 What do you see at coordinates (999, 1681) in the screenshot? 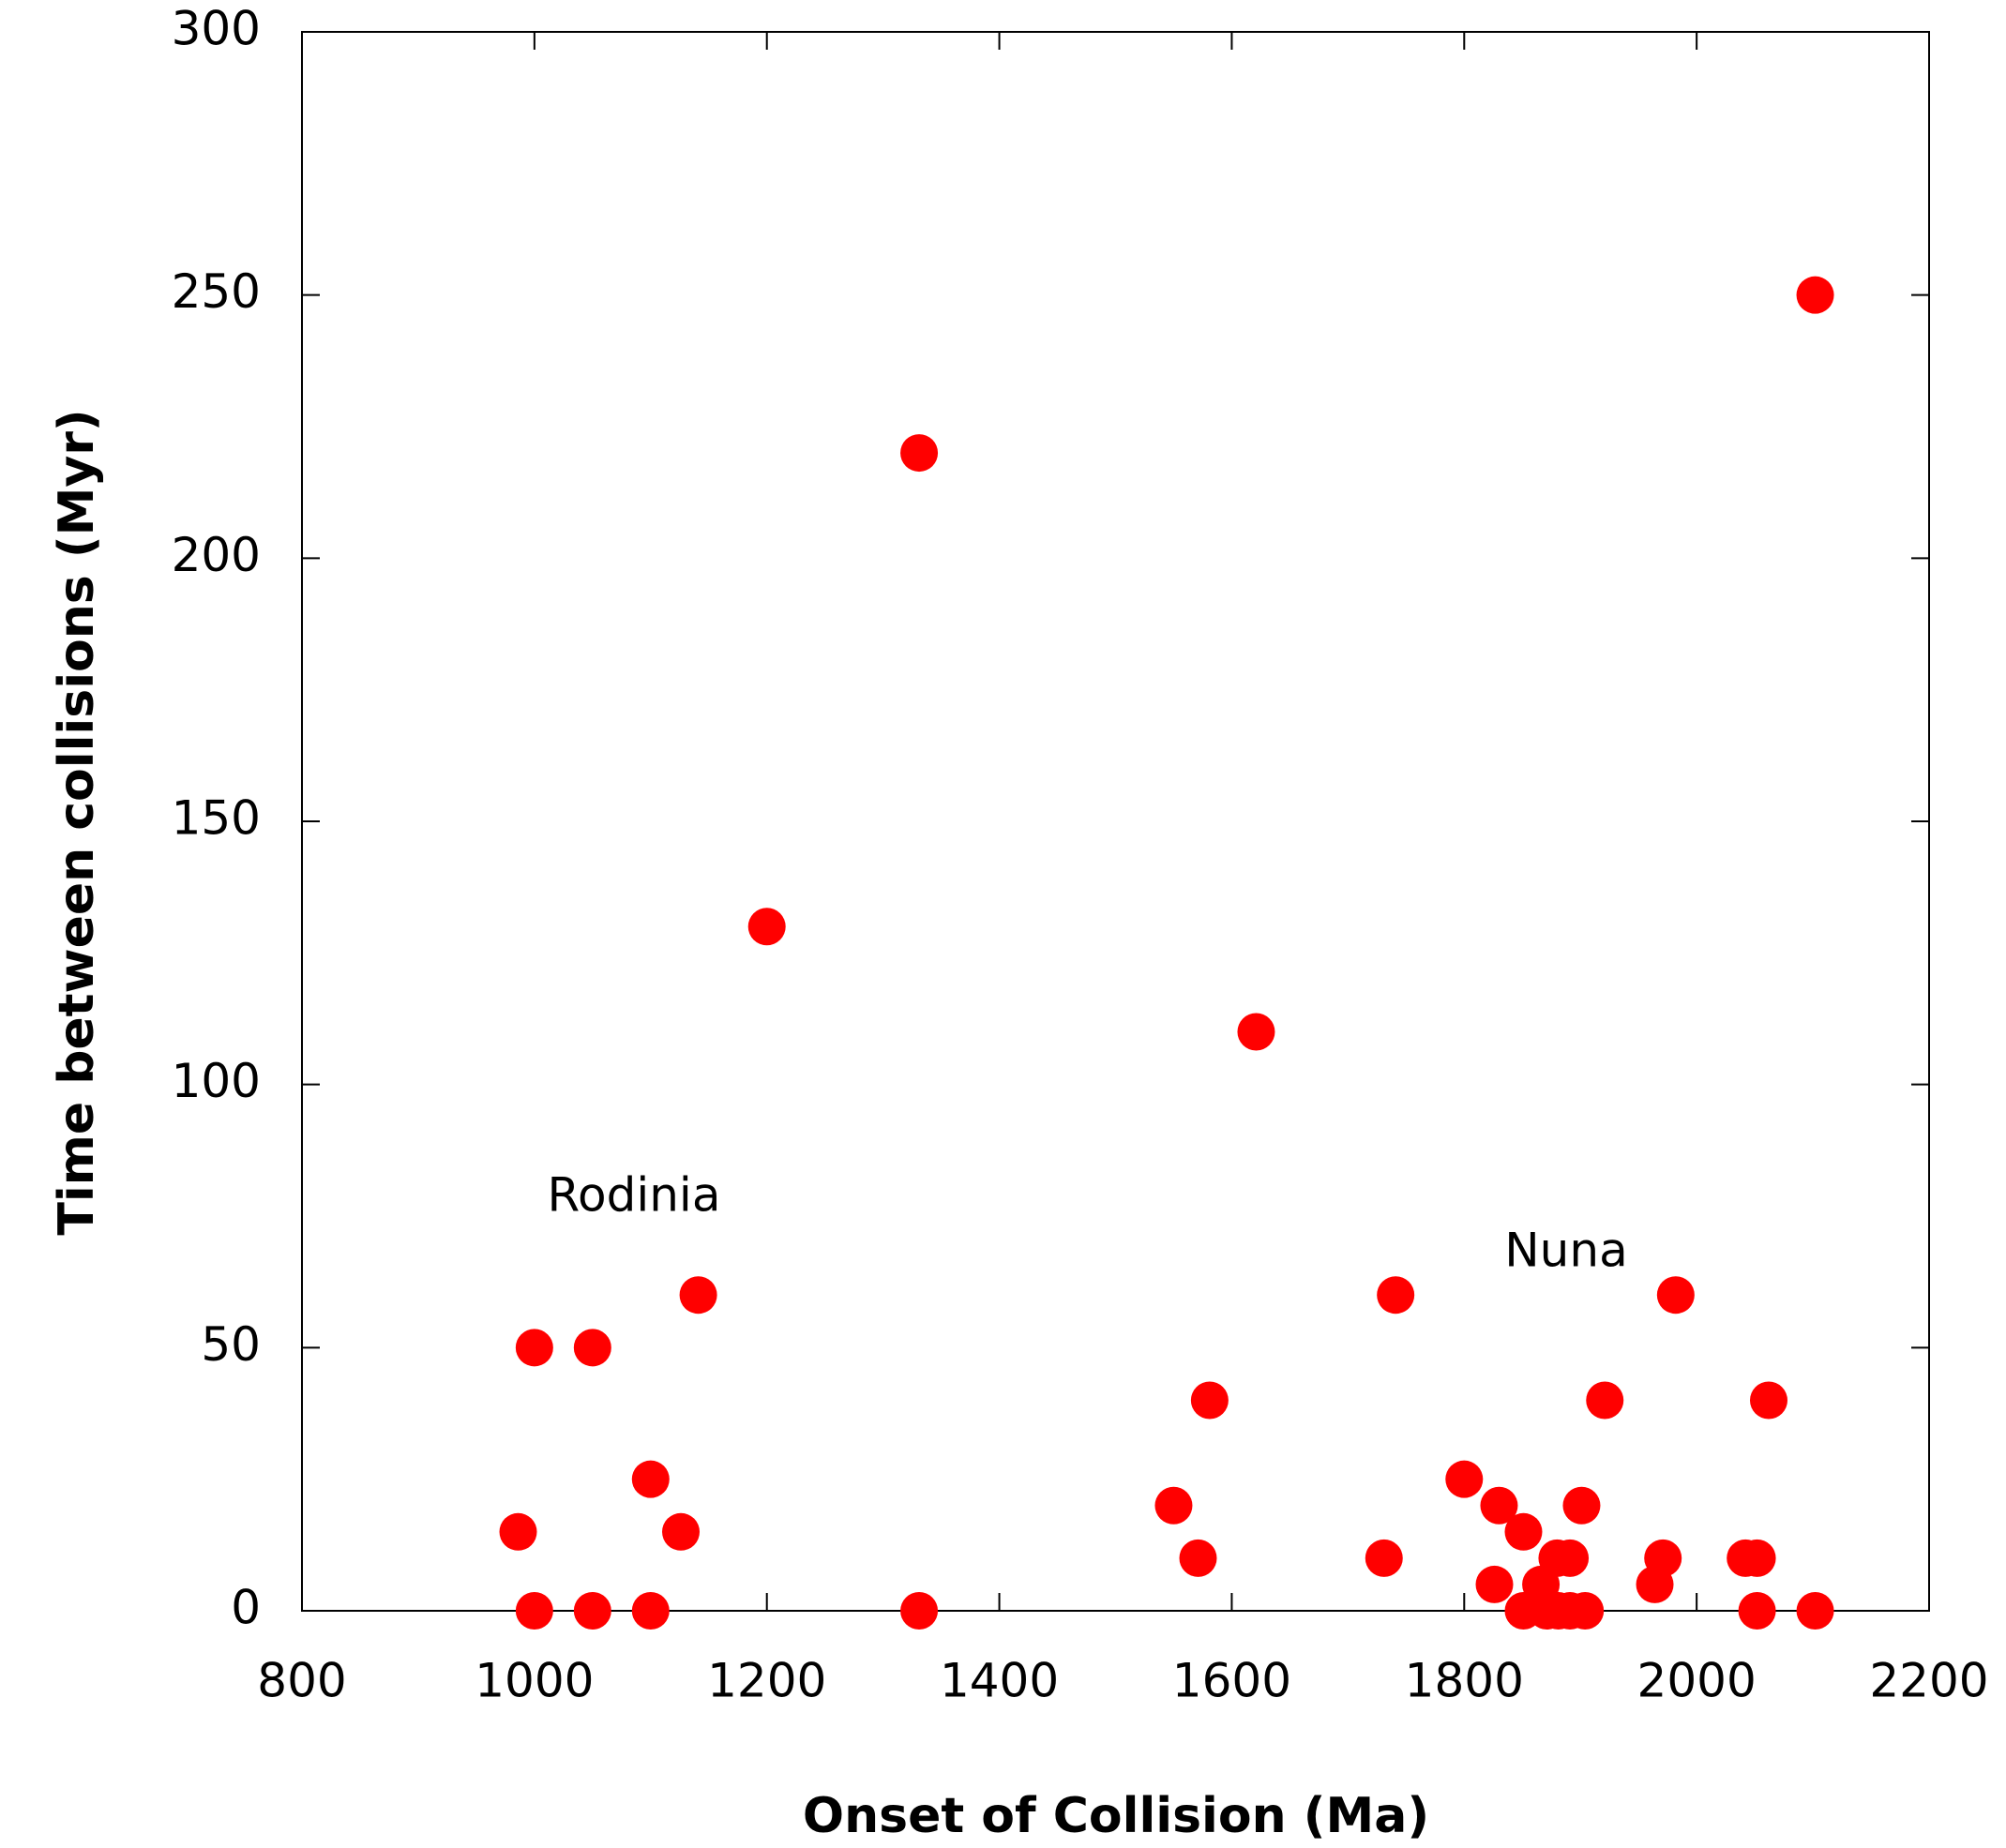
I see `x-tick-label: 1400` at bounding box center [999, 1681].